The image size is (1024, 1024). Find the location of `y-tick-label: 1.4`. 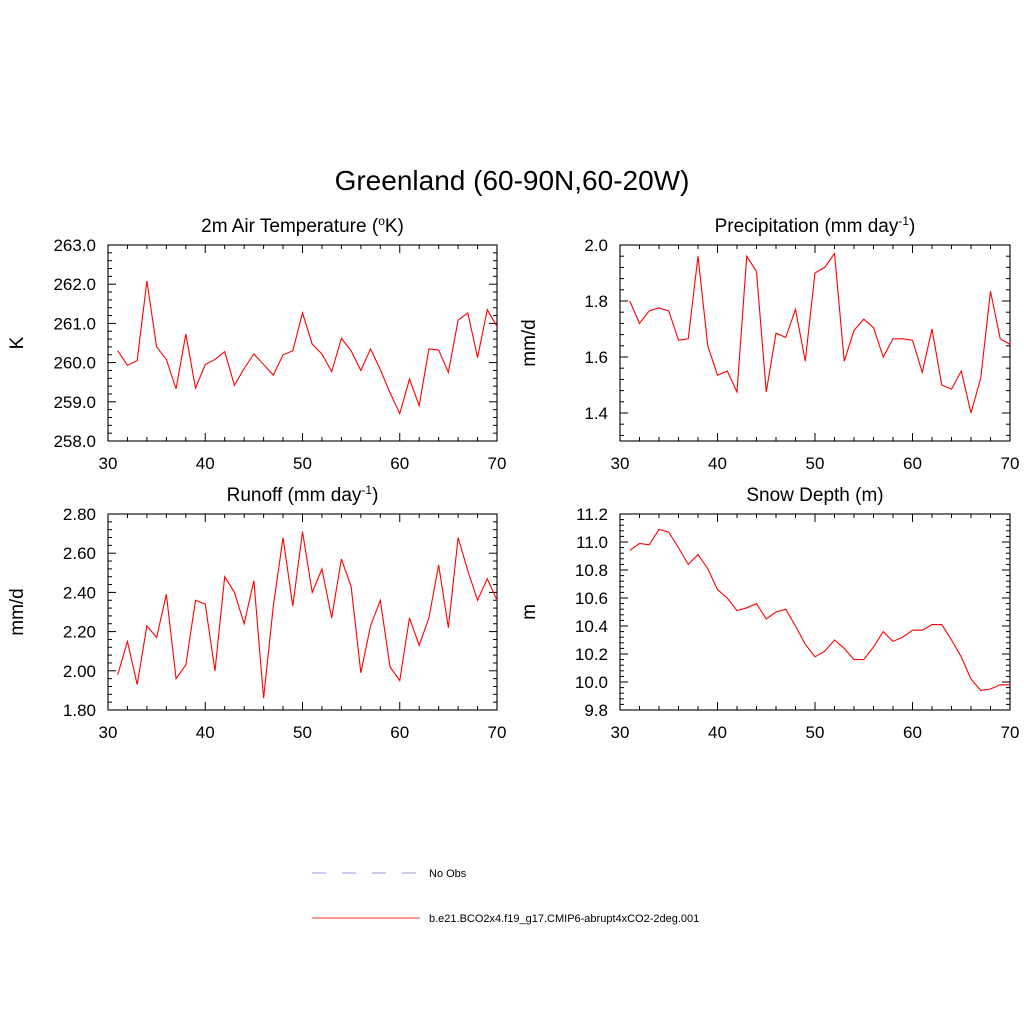

y-tick-label: 1.4 is located at coordinates (596, 413).